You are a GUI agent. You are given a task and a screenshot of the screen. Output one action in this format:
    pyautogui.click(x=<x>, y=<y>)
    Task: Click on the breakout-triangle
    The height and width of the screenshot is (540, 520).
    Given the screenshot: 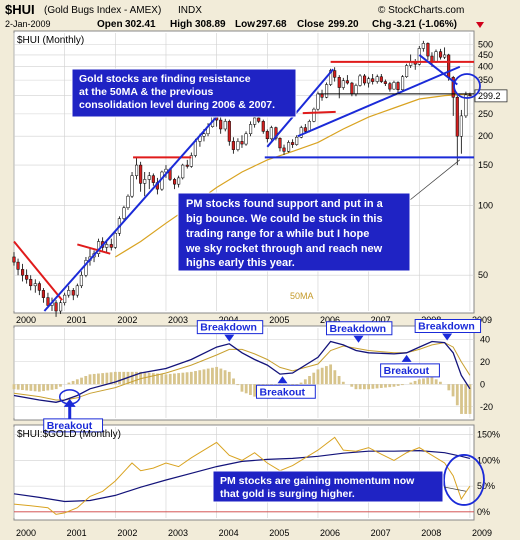 What is the action you would take?
    pyautogui.click(x=282, y=380)
    